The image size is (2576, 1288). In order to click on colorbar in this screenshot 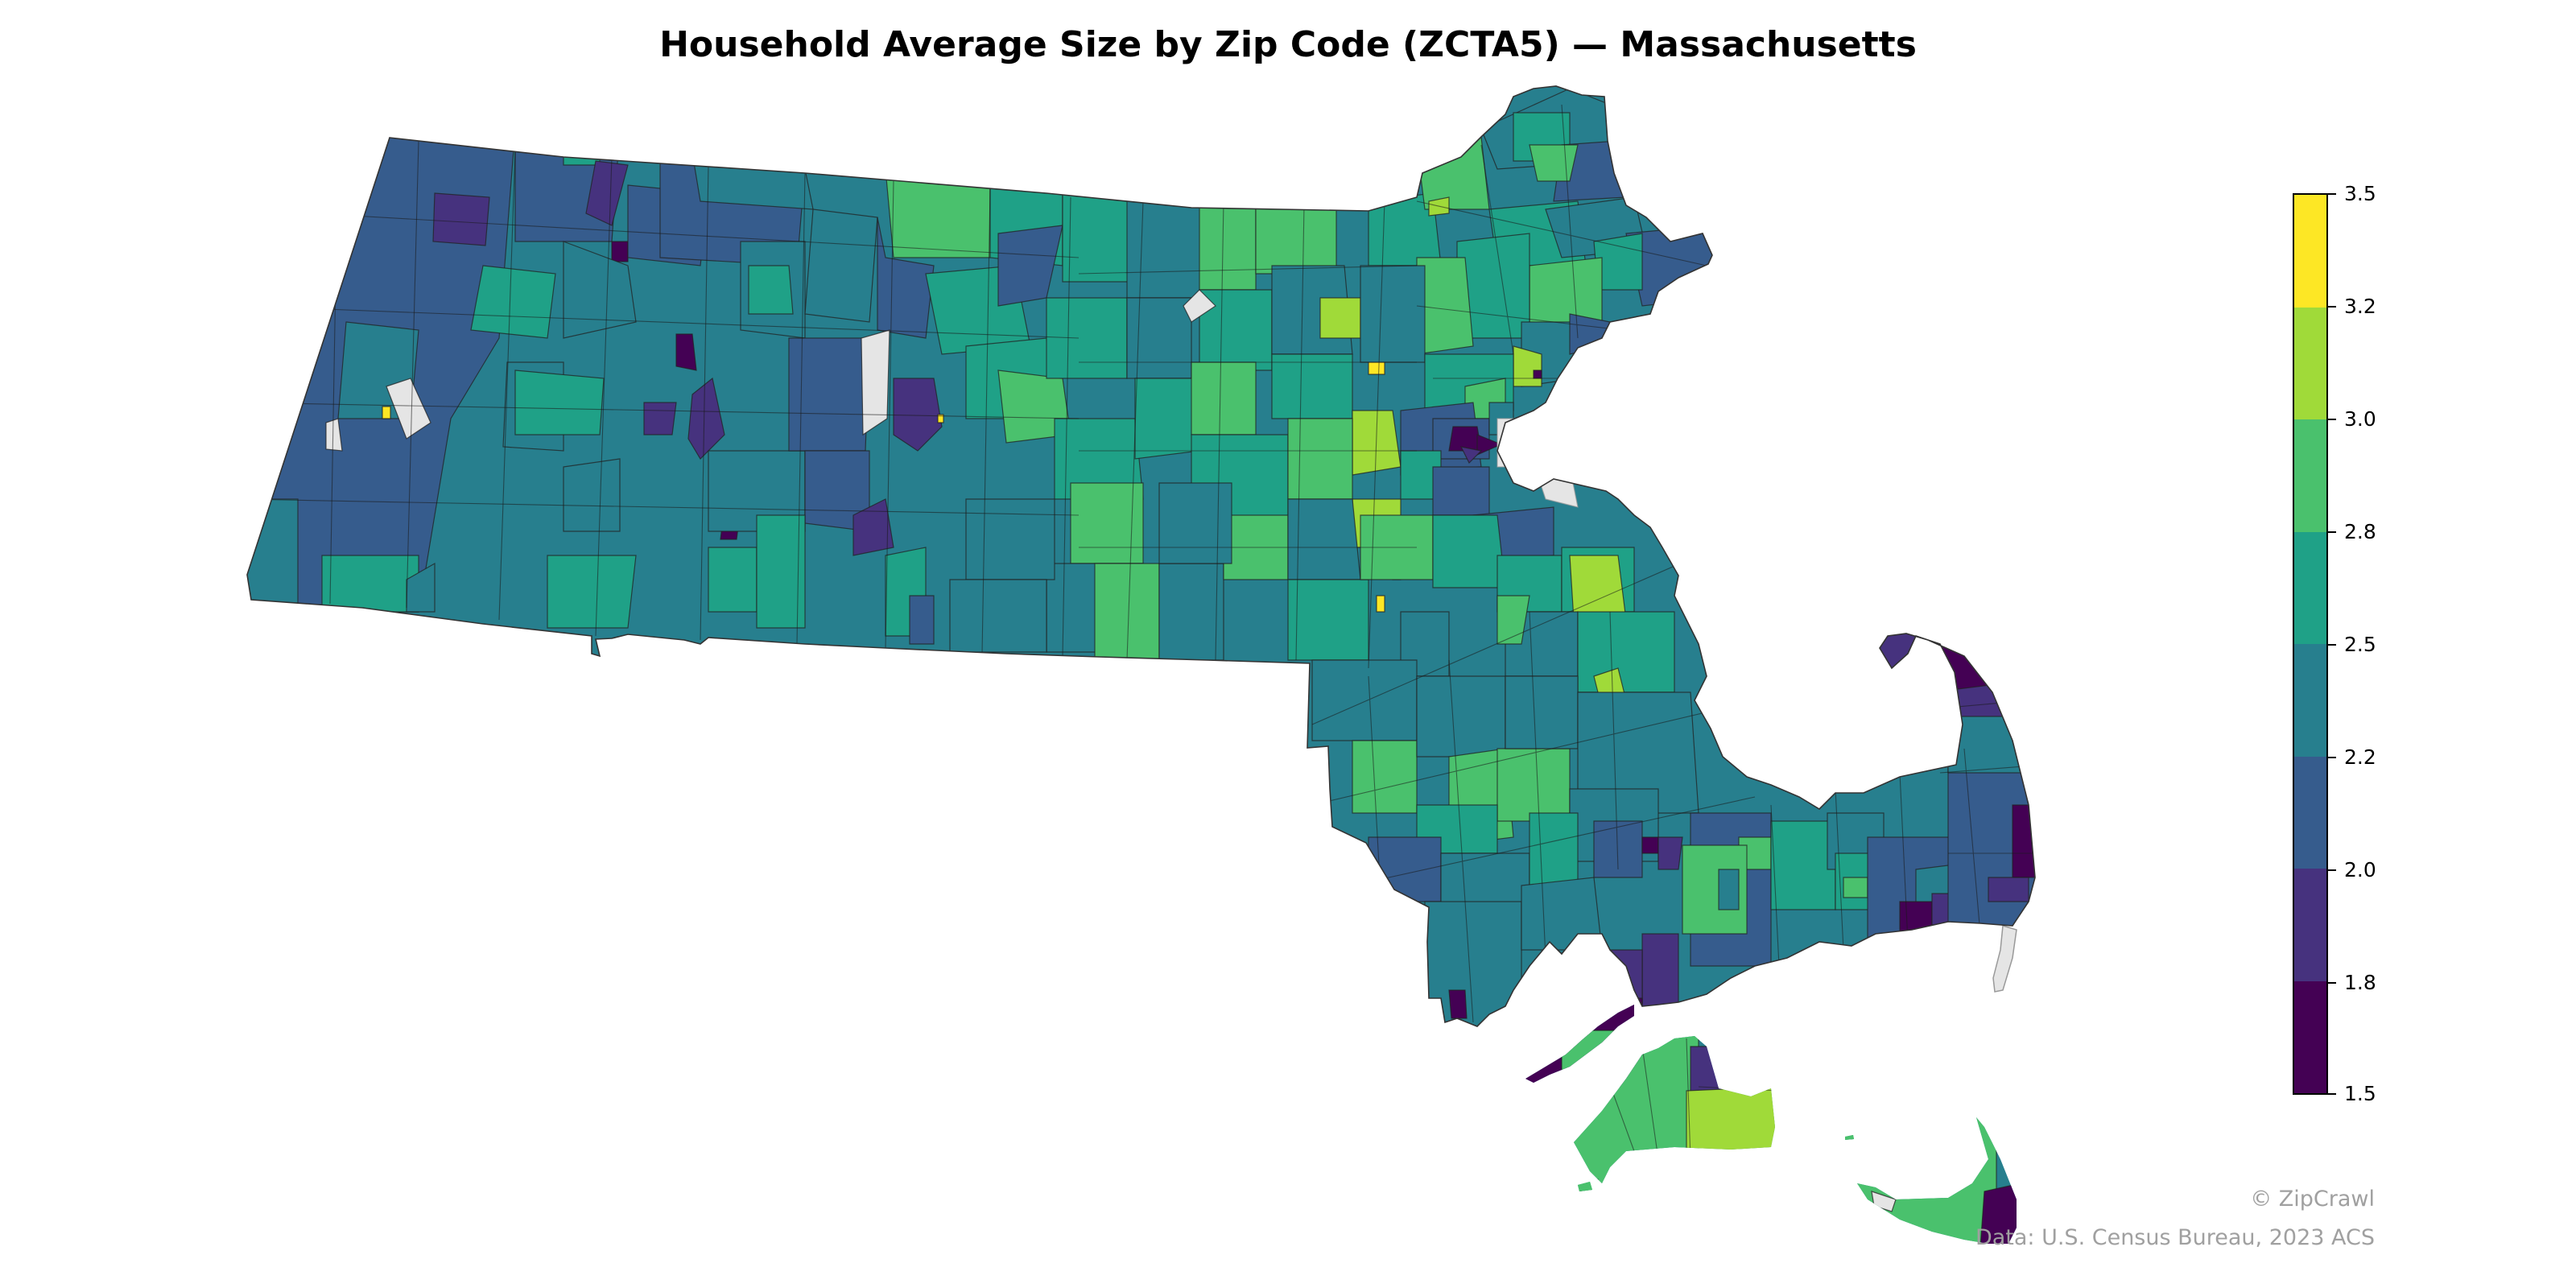, I will do `click(2310, 644)`.